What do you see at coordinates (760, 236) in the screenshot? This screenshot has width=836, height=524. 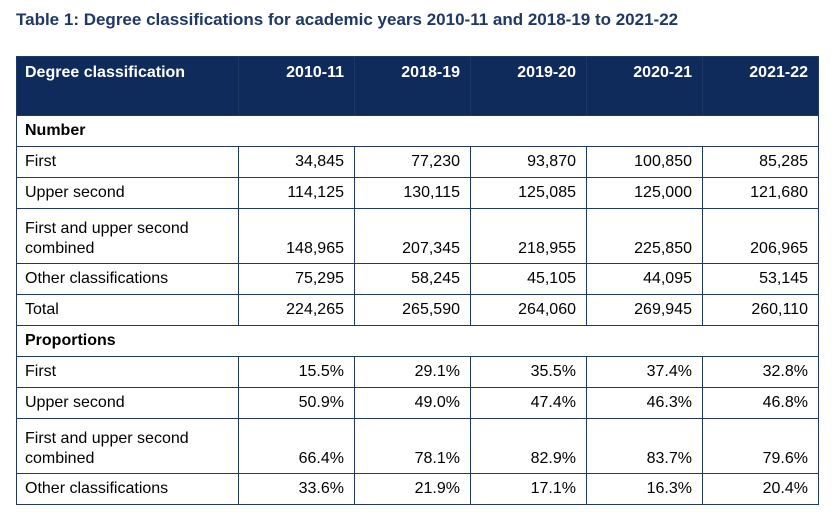 I see `table-cell: 206,965` at bounding box center [760, 236].